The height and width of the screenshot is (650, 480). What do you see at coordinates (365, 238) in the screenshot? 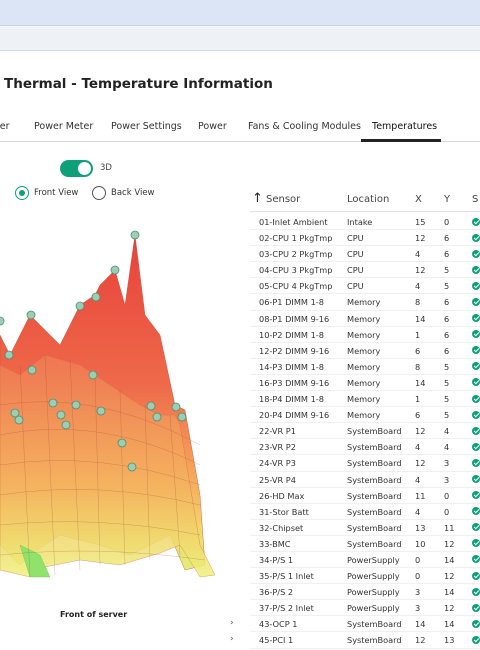
I see `table-row: 02-CPU 1 PkgTmp CPU 12 6` at bounding box center [365, 238].